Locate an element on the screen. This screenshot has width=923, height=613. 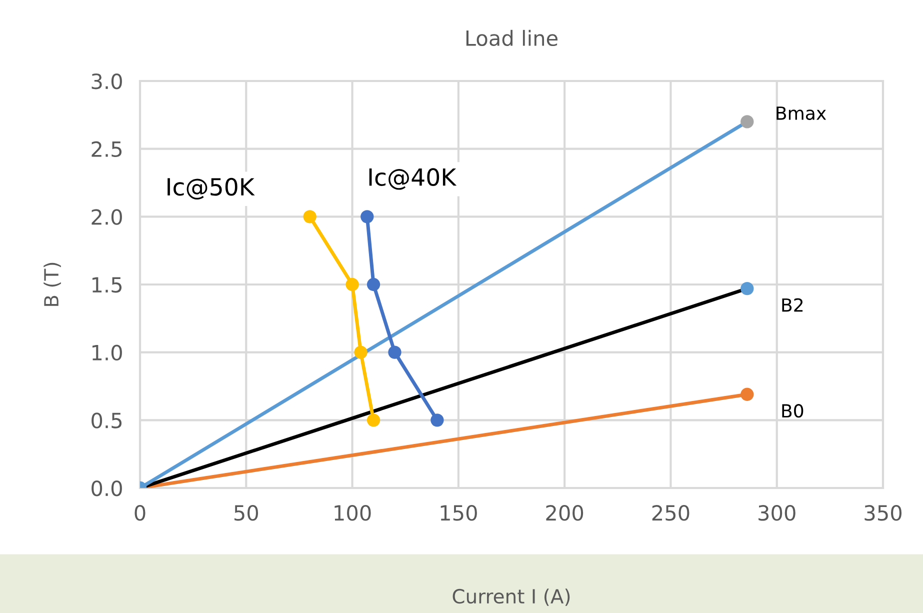
y-tick-label: 0.0 is located at coordinates (107, 488).